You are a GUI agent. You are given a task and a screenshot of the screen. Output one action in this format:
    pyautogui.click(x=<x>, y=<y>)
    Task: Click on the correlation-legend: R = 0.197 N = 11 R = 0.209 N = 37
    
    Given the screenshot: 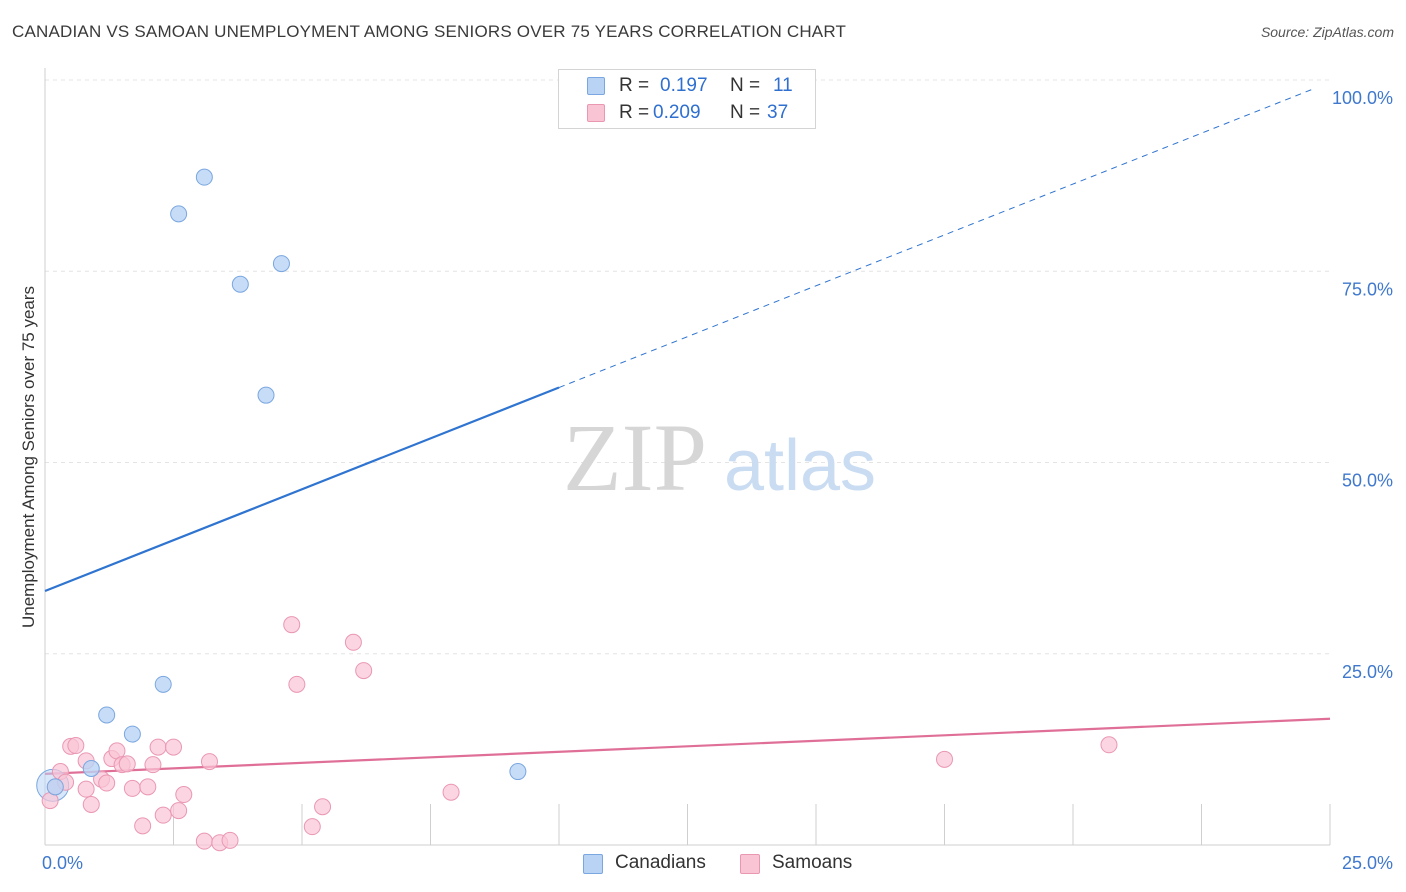 What is the action you would take?
    pyautogui.click(x=687, y=99)
    